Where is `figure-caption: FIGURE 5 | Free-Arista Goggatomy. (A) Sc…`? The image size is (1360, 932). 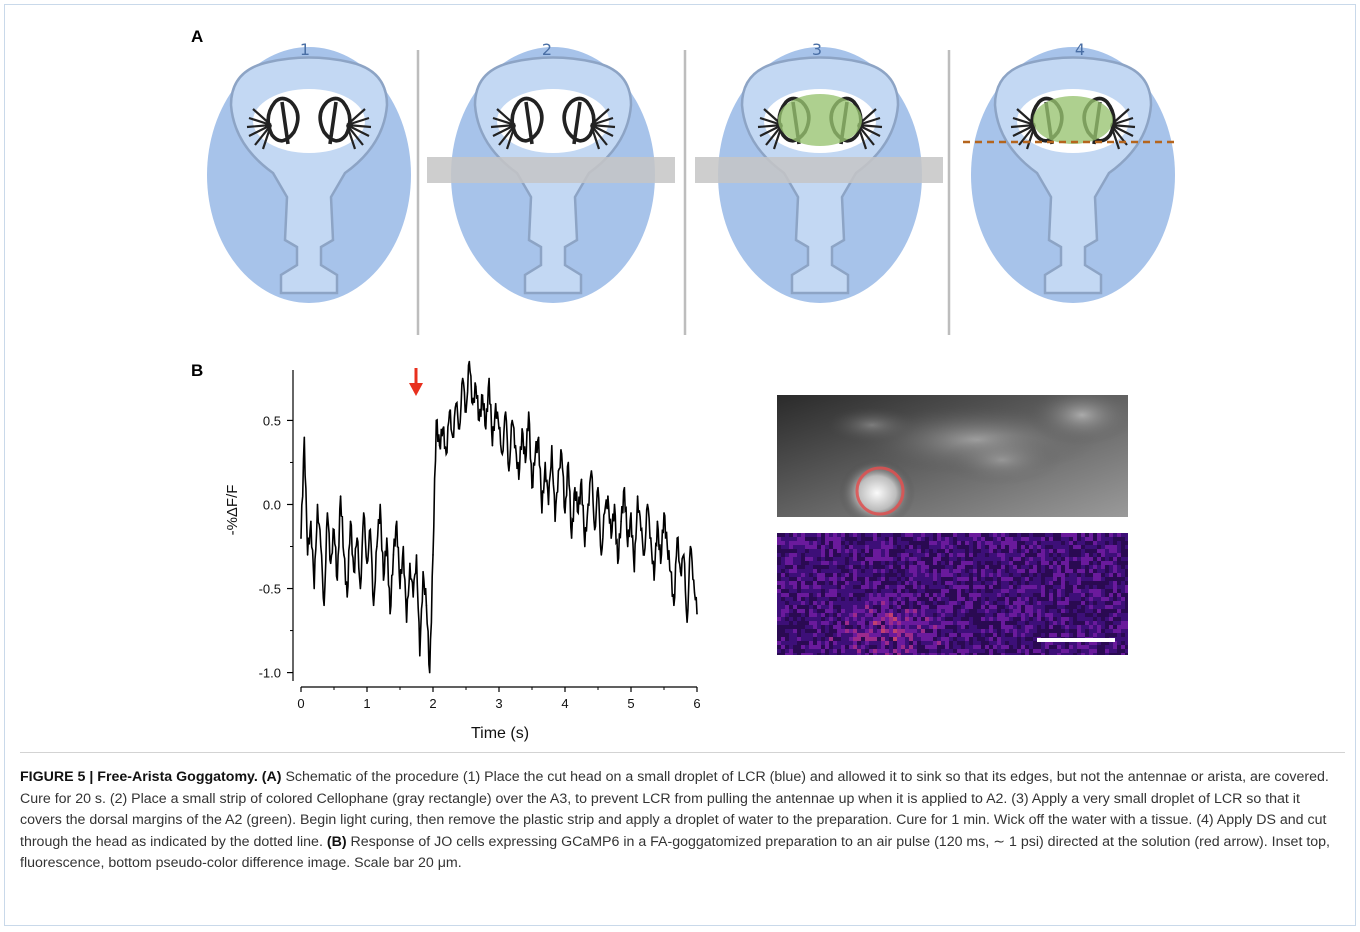
figure-caption: FIGURE 5 | Free-Arista Goggatomy. (A) Sc… is located at coordinates (682, 813).